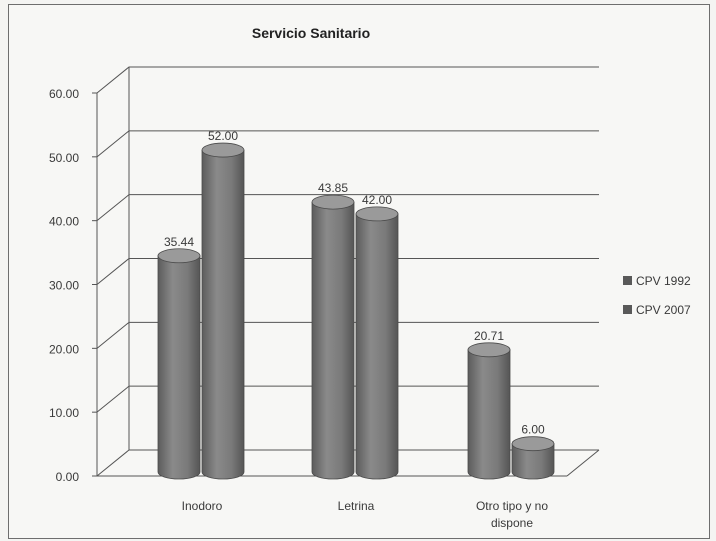  I want to click on legend-label: CPV 1992, so click(663, 281).